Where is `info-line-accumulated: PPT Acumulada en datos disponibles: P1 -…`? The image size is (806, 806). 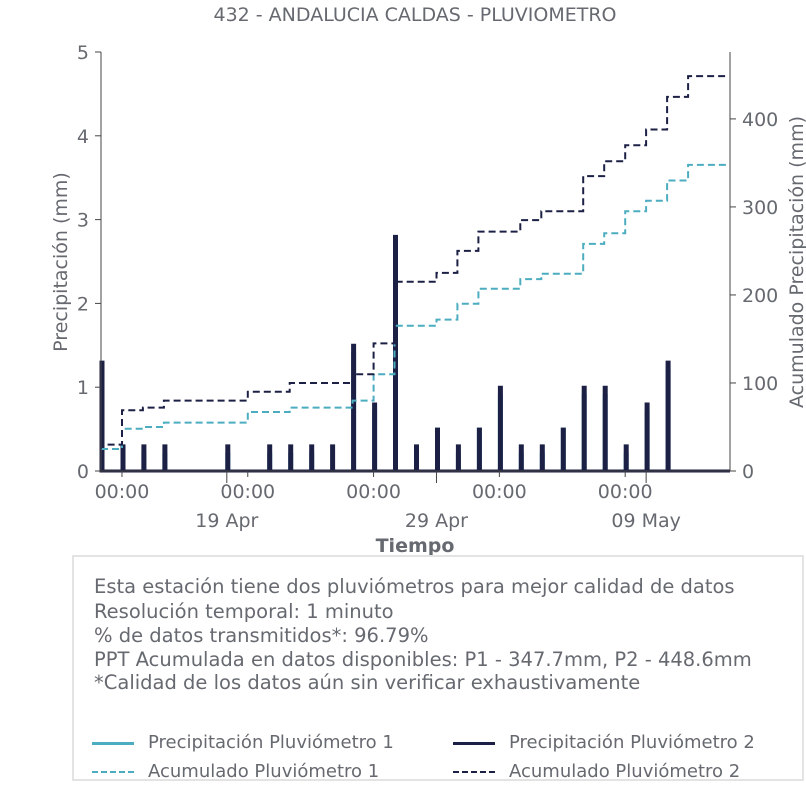 info-line-accumulated: PPT Acumulada en datos disponibles: P1 -… is located at coordinates (423, 659).